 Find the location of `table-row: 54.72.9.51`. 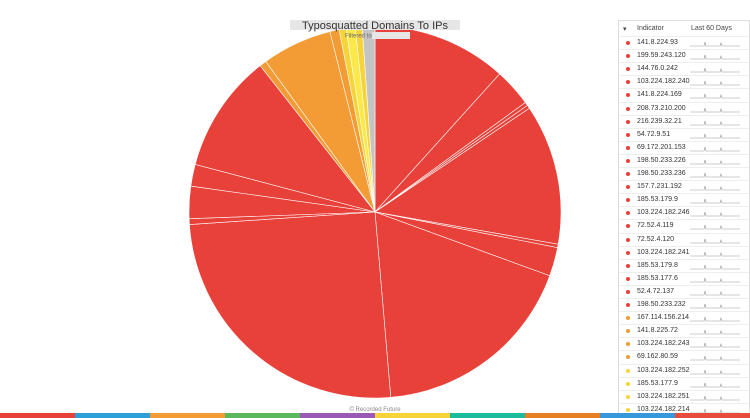

table-row: 54.72.9.51 is located at coordinates (684, 134).